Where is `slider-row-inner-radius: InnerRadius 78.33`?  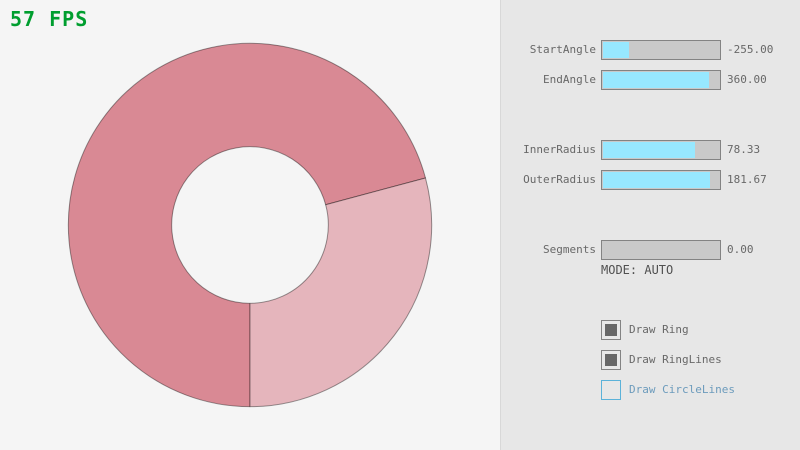 slider-row-inner-radius: InnerRadius 78.33 is located at coordinates (650, 150).